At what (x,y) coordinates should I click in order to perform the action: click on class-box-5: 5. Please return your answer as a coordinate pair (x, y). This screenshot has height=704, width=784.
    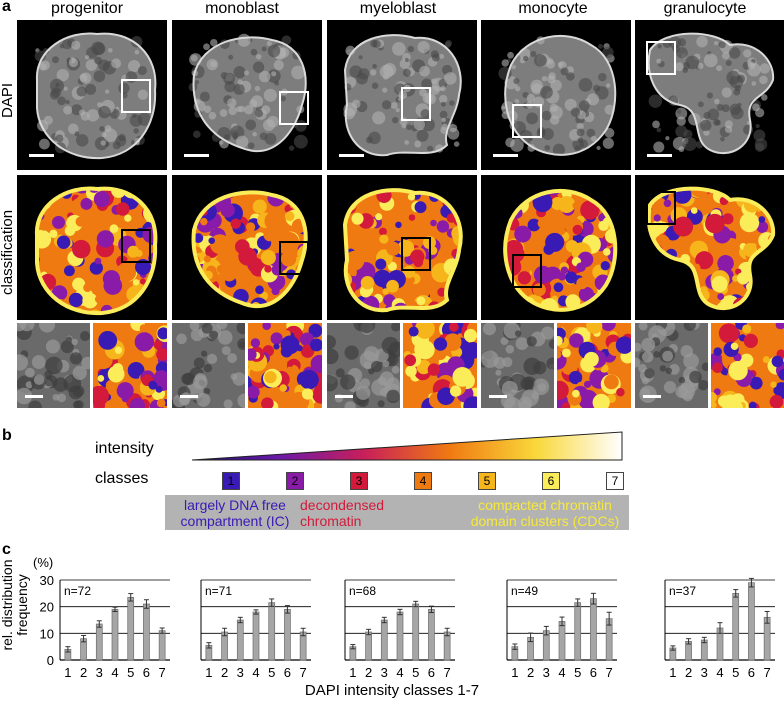
    Looking at the image, I should click on (487, 481).